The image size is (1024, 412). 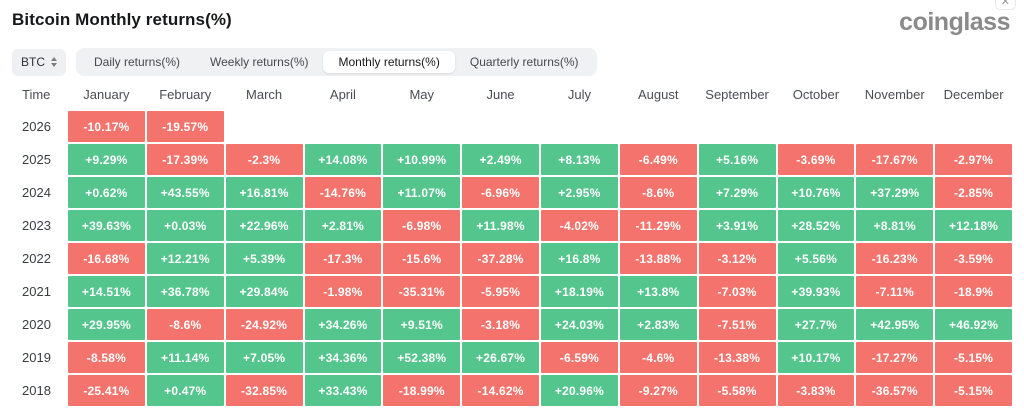 I want to click on return-cell: -9.27%, so click(x=658, y=390).